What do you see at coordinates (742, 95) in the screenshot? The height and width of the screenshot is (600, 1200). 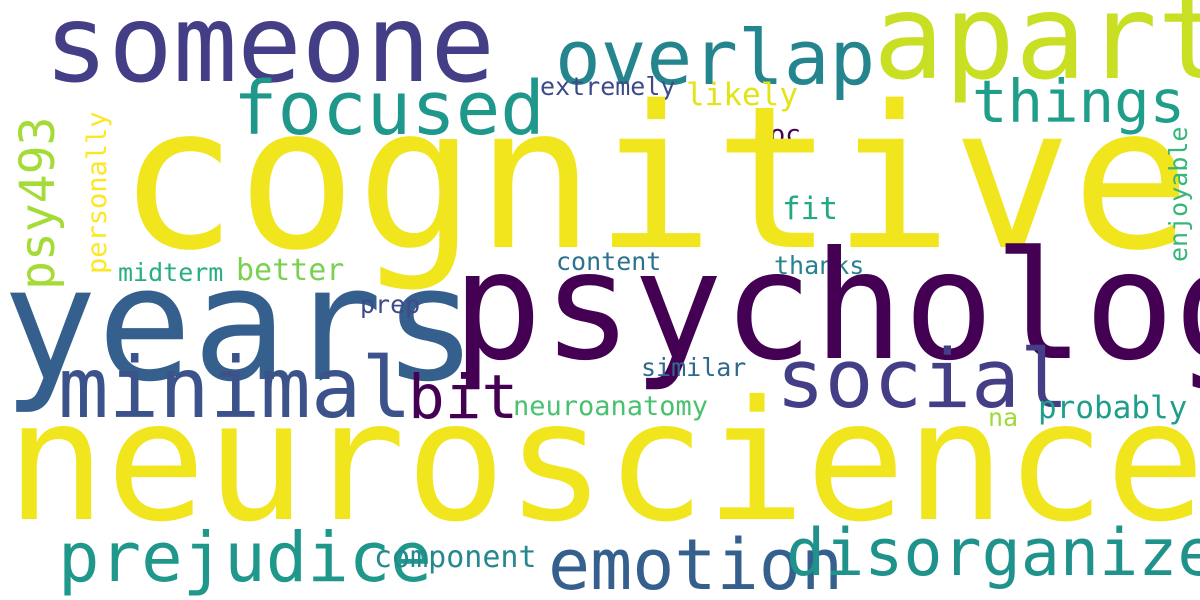 I see `word-likely: likely` at bounding box center [742, 95].